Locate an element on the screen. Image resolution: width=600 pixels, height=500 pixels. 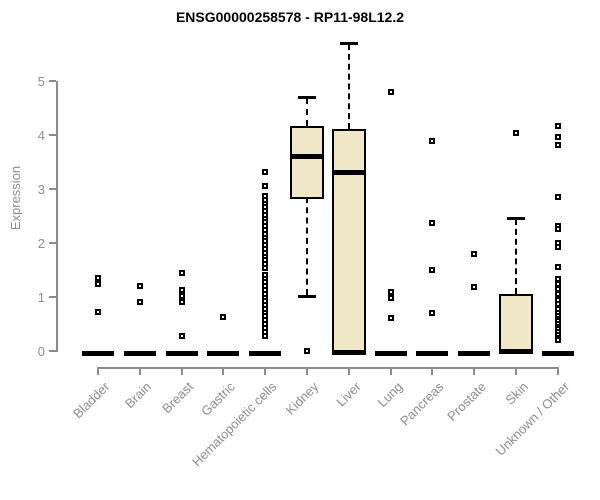
y-tick-label: 2 is located at coordinates (41, 243).